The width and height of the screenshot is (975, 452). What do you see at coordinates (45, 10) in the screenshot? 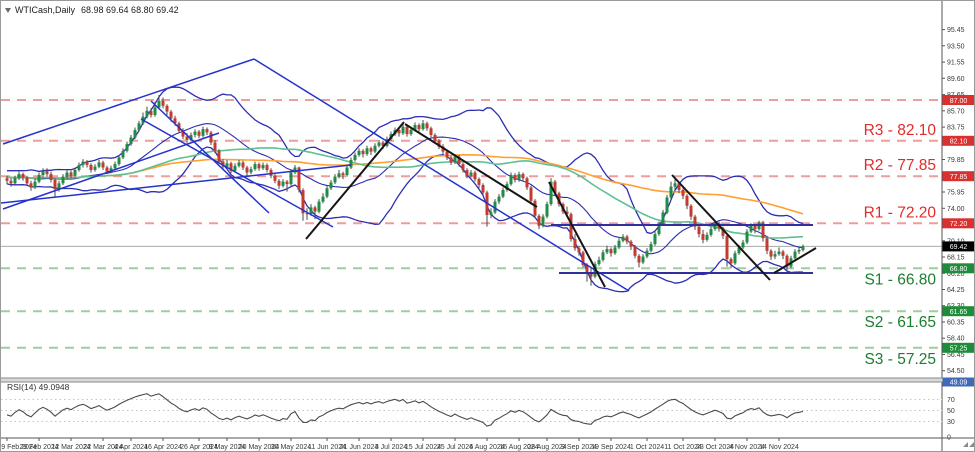
I see `symbol-period-label: WTICash,Daily` at bounding box center [45, 10].